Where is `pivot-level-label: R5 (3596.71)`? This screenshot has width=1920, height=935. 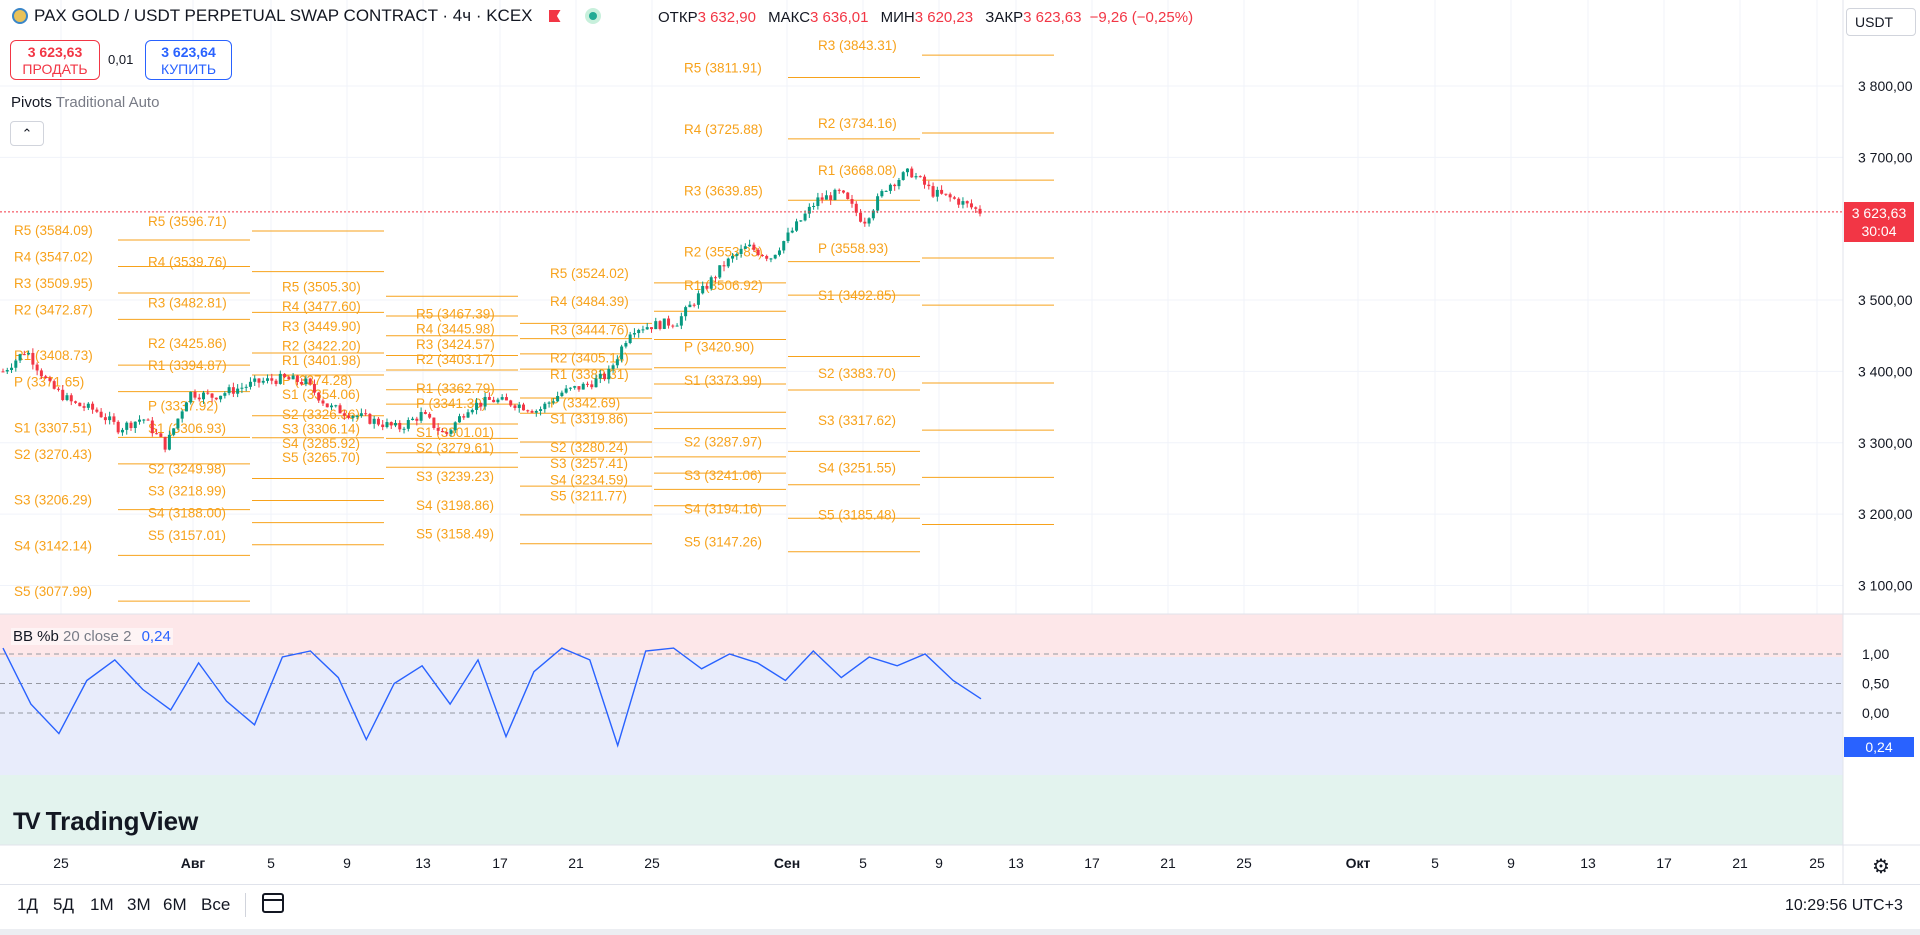
pivot-level-label: R5 (3596.71) is located at coordinates (187, 221).